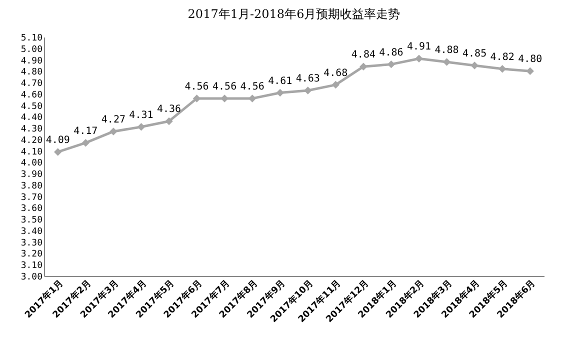 Image resolution: width=564 pixels, height=338 pixels. Describe the element at coordinates (336, 73) in the screenshot. I see `data-label: 4.68` at that location.